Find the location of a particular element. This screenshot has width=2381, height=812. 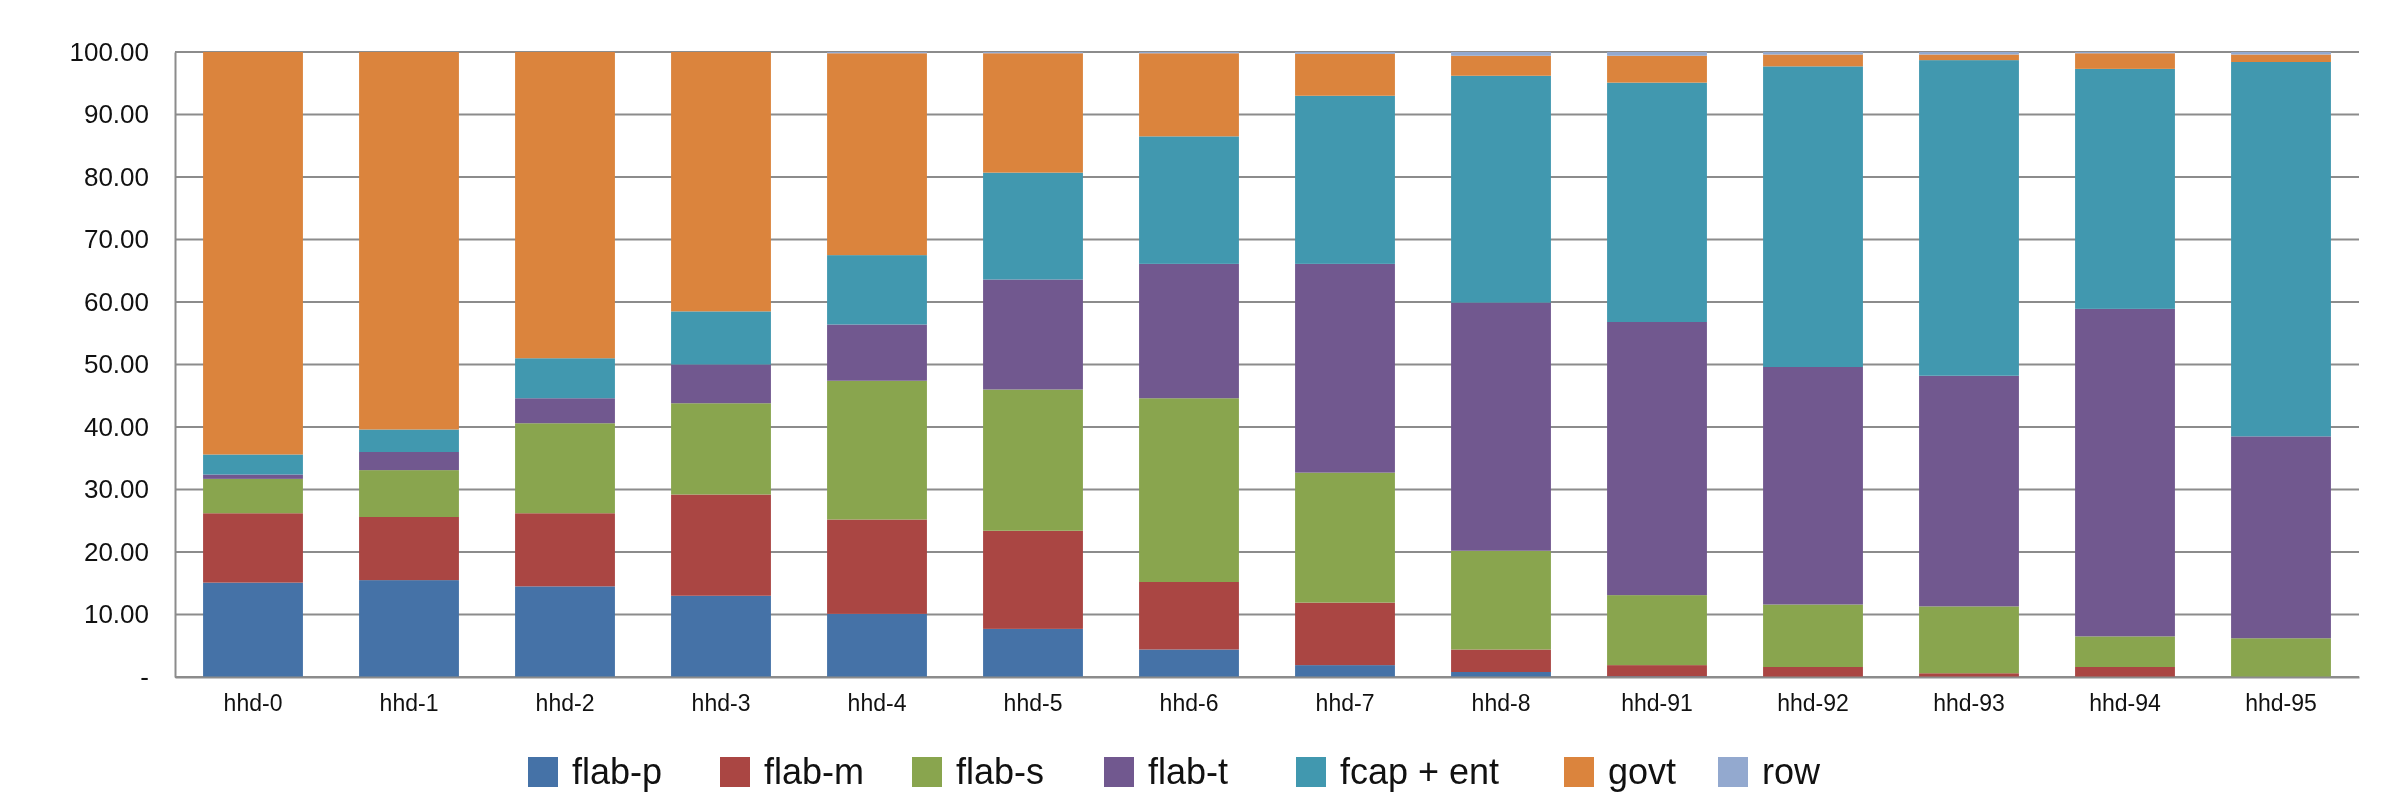

y-tick-label: - is located at coordinates (144, 676).